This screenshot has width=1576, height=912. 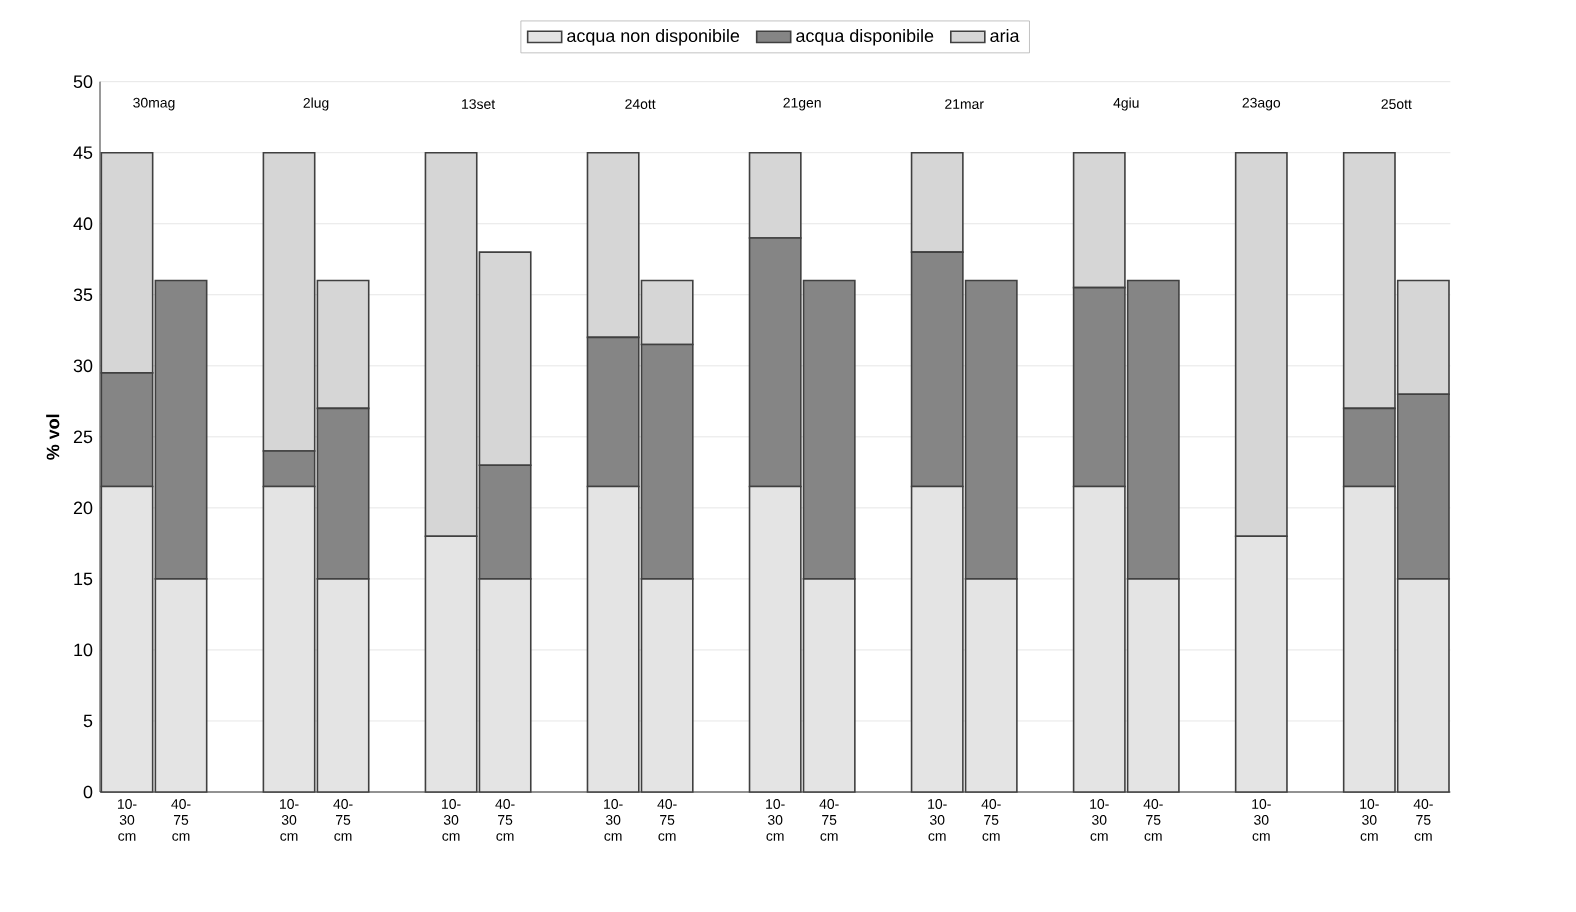 I want to click on y-tick-label: 5, so click(x=88, y=721).